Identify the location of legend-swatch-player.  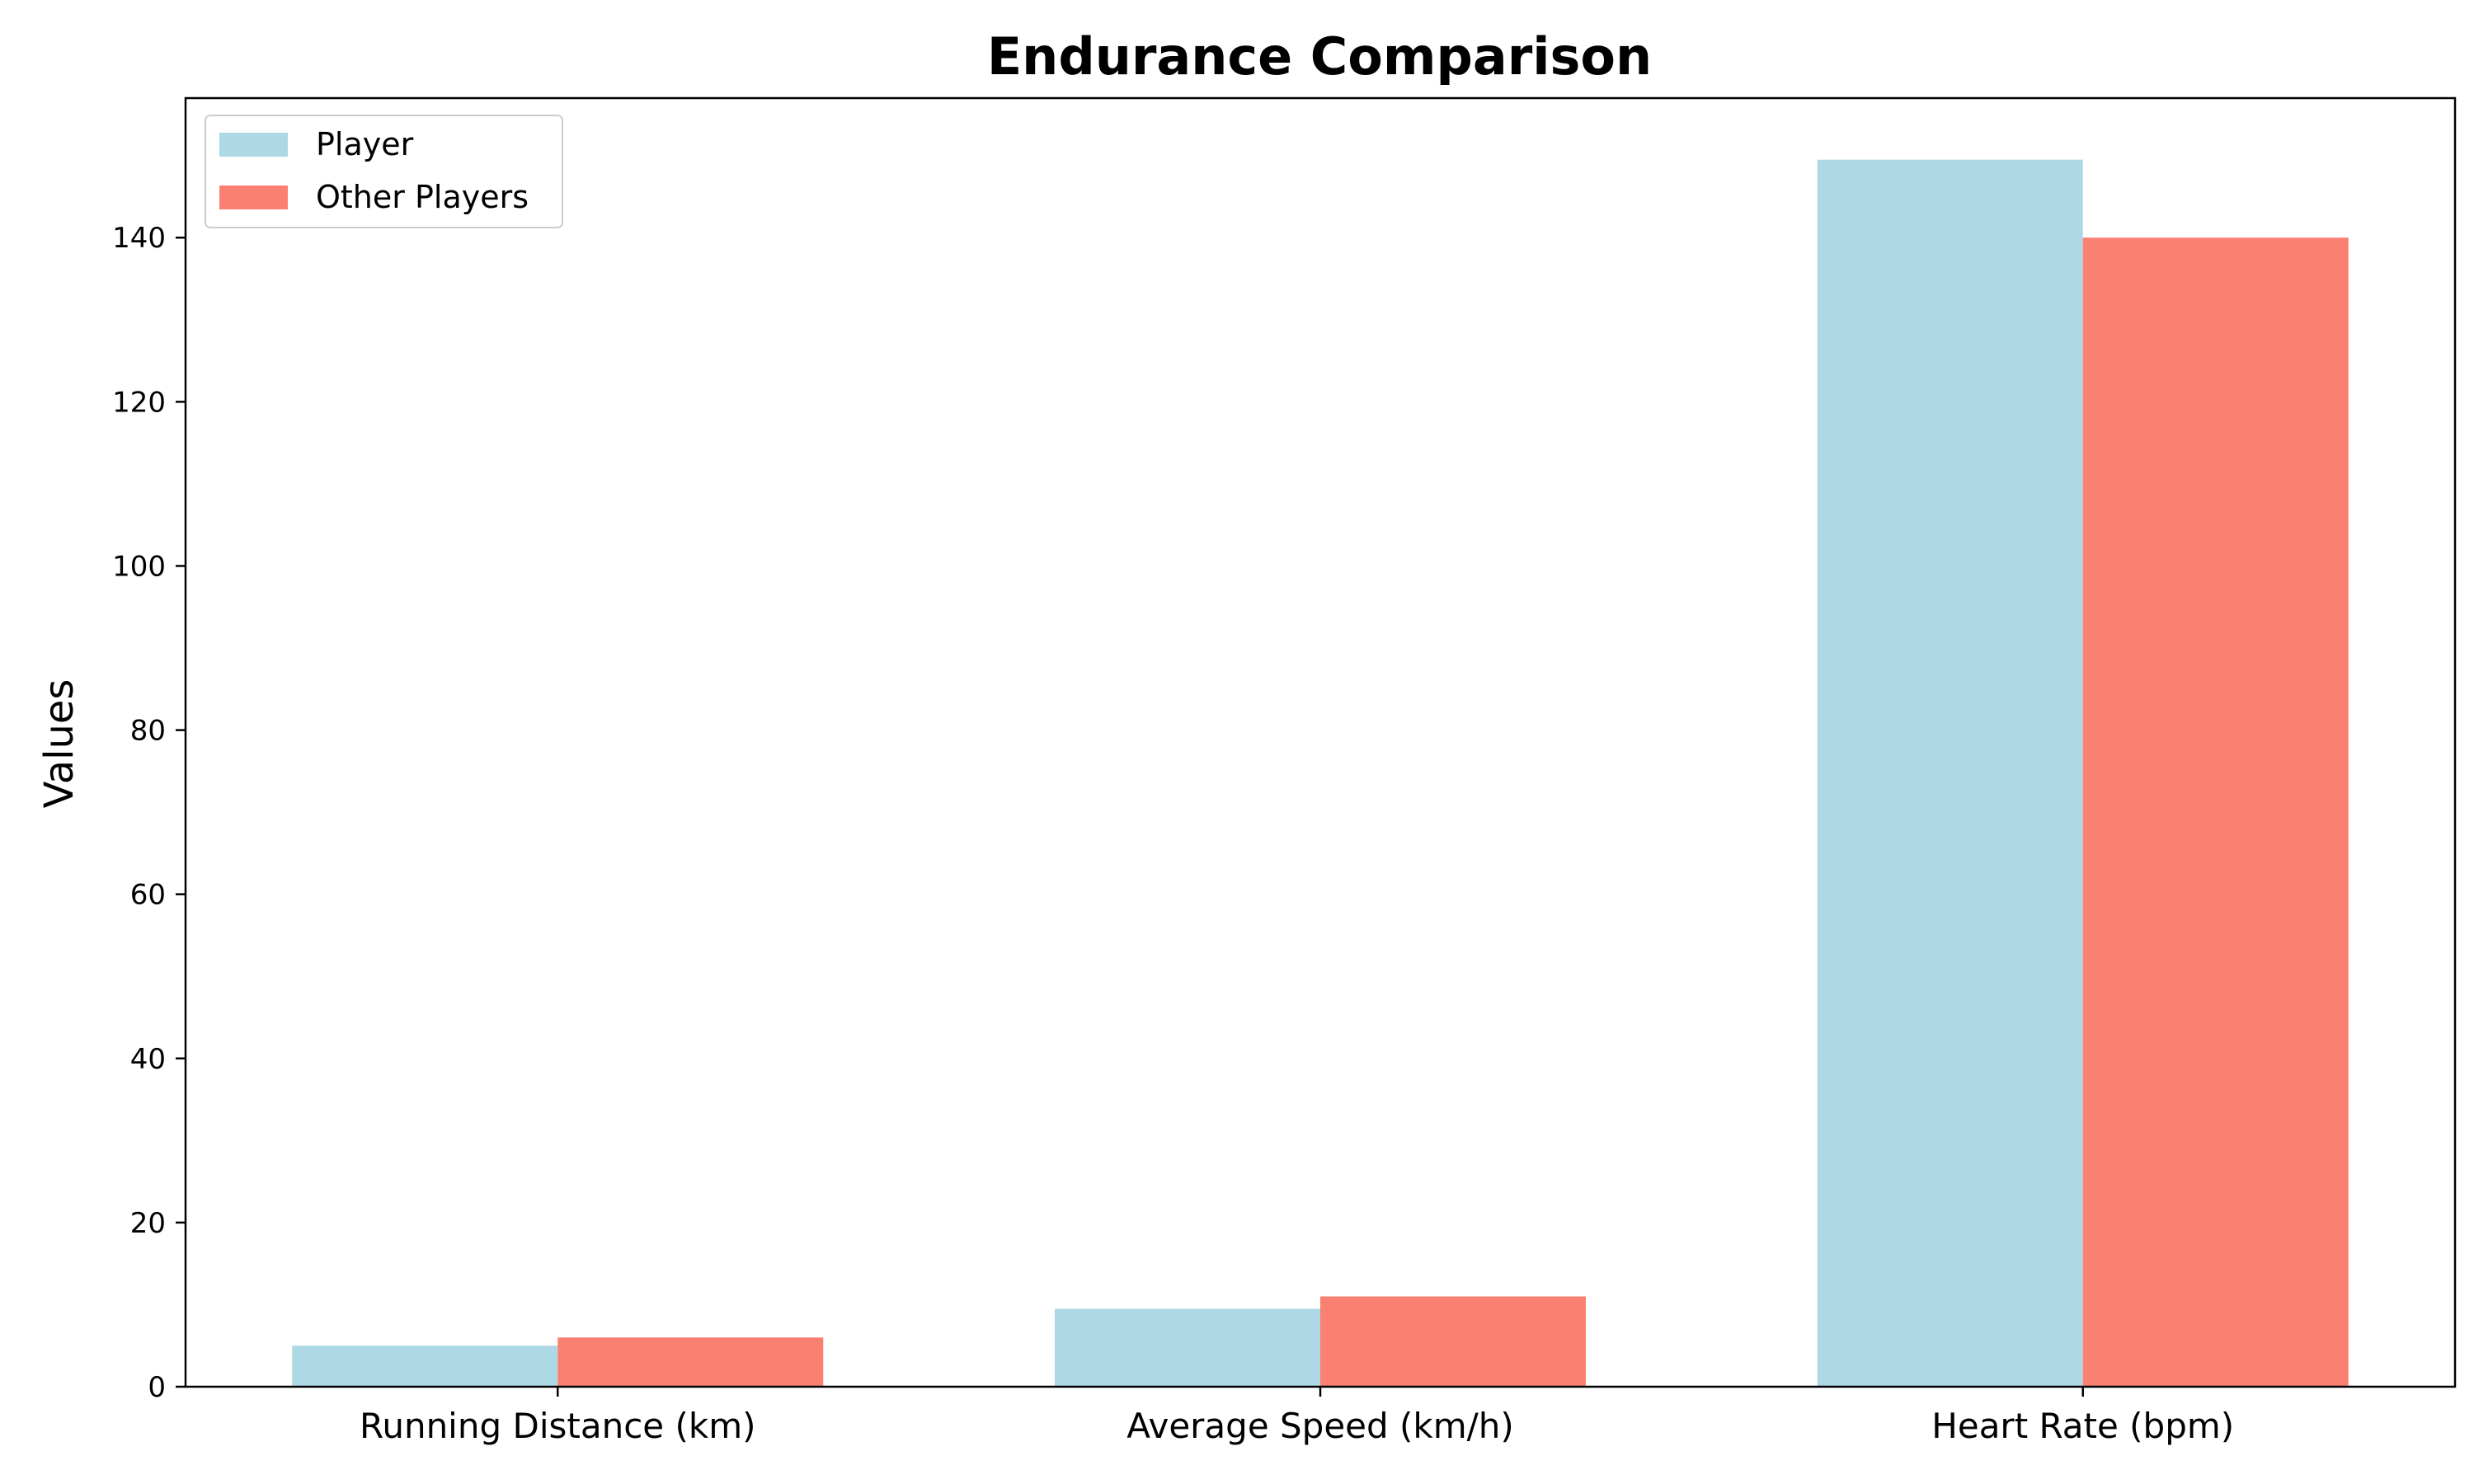
(253, 145).